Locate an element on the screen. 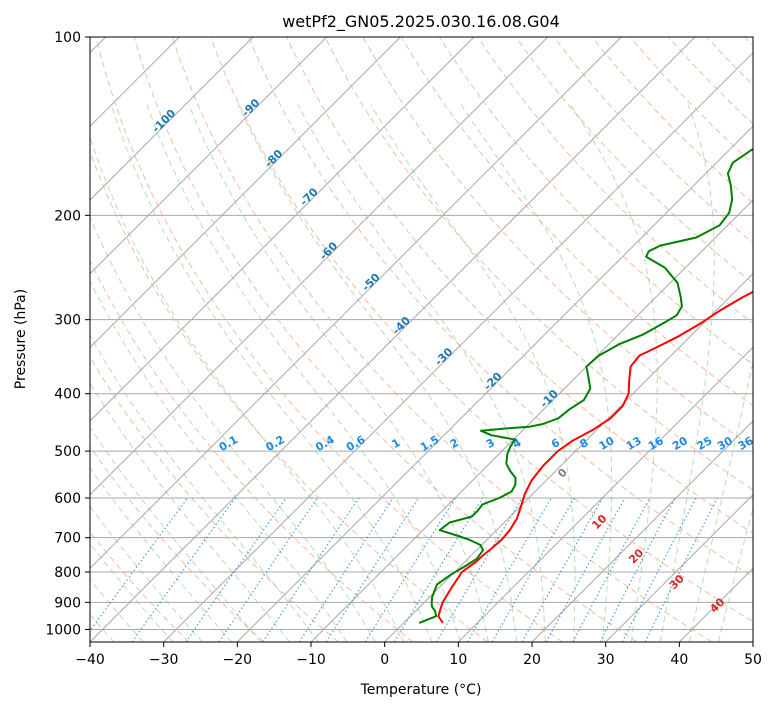  moist-adiabat-label: 0 is located at coordinates (562, 473).